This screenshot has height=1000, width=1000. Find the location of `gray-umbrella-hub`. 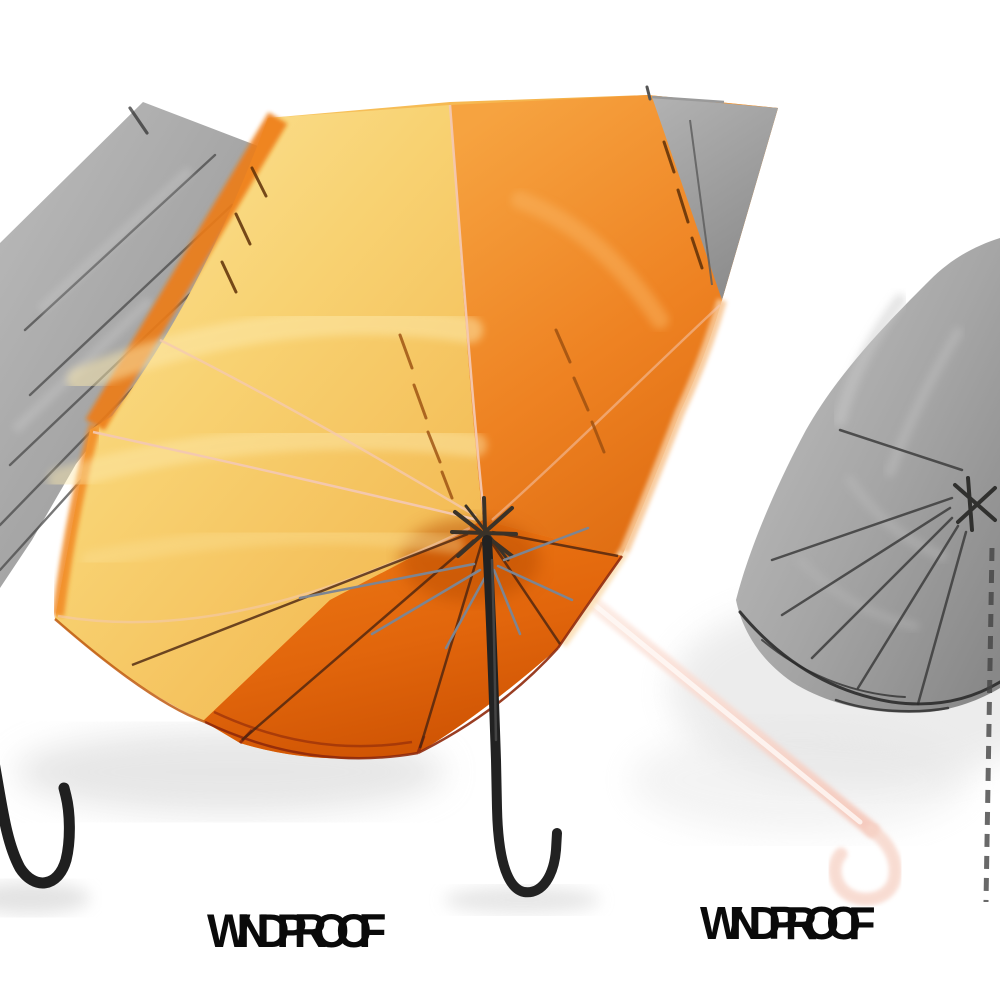

gray-umbrella-hub is located at coordinates (975, 504).